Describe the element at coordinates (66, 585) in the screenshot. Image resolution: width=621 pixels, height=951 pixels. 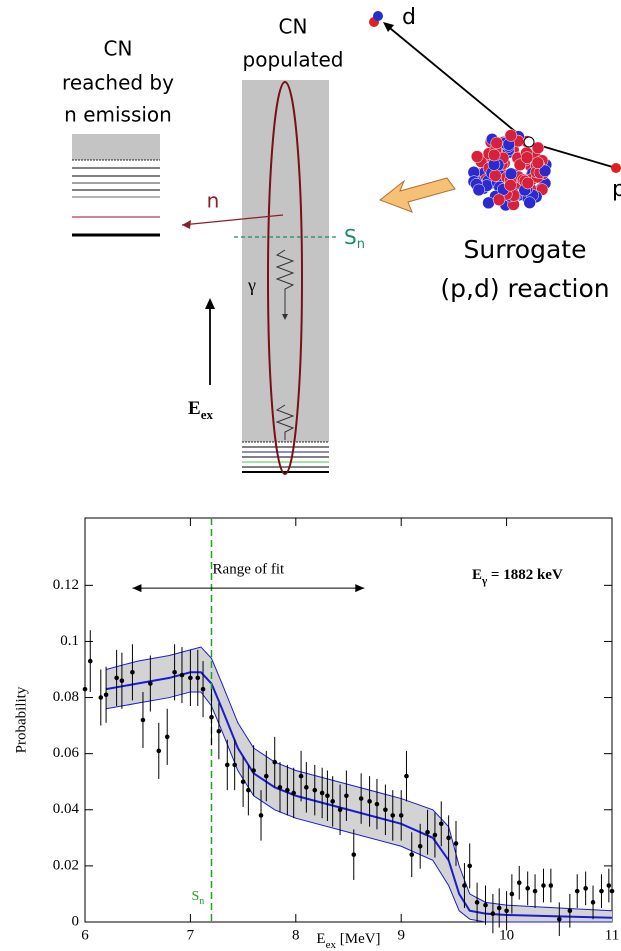
I see `y-tick-label: 0.12` at that location.